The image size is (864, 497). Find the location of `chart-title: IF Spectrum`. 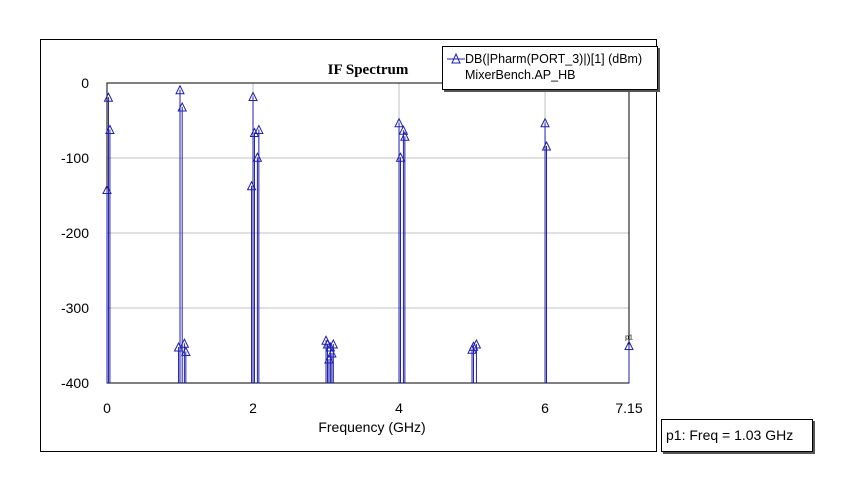

chart-title: IF Spectrum is located at coordinates (368, 70).